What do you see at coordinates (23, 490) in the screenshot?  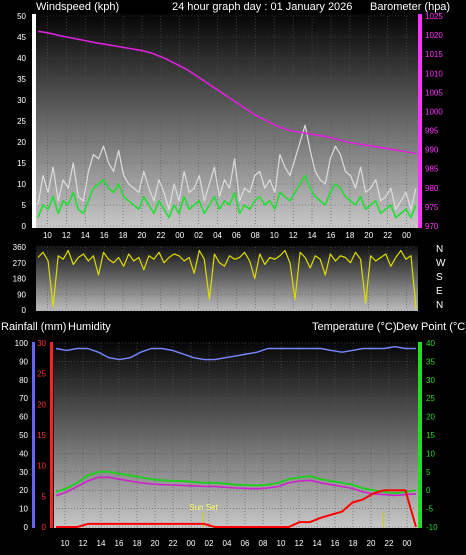 I see `humidity-y-tick-label: 20` at bounding box center [23, 490].